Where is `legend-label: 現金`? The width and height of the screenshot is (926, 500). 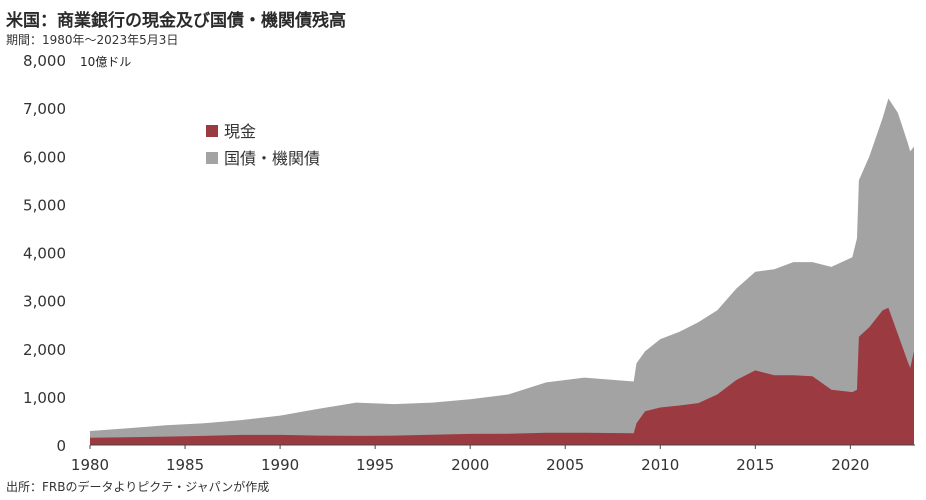 legend-label: 現金 is located at coordinates (240, 131).